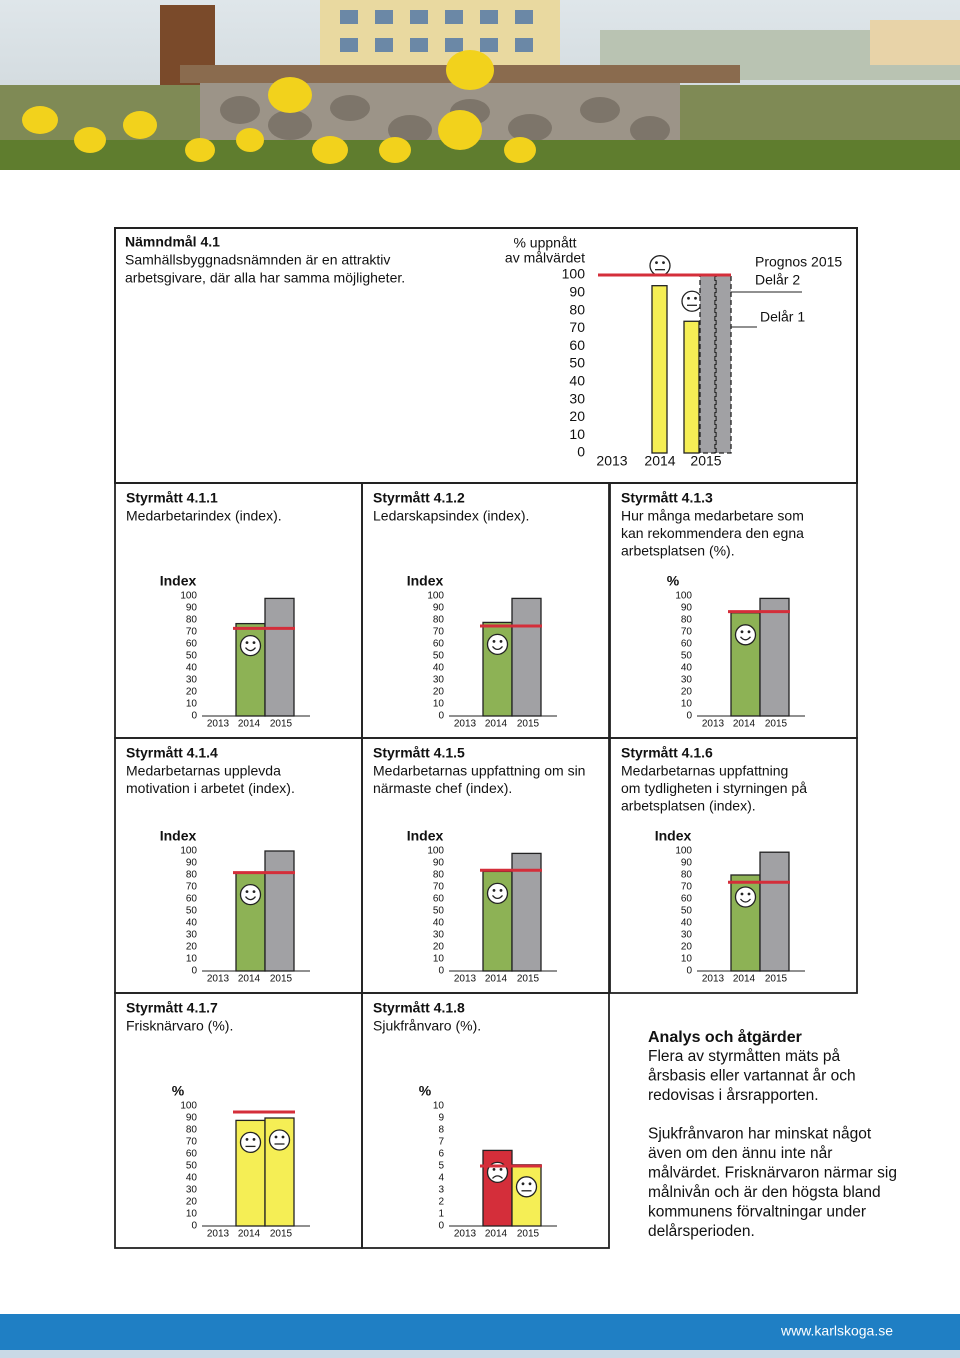 The image size is (960, 1358). Describe the element at coordinates (172, 498) in the screenshot. I see `chart-title: Styrmått 4.1.1` at that location.